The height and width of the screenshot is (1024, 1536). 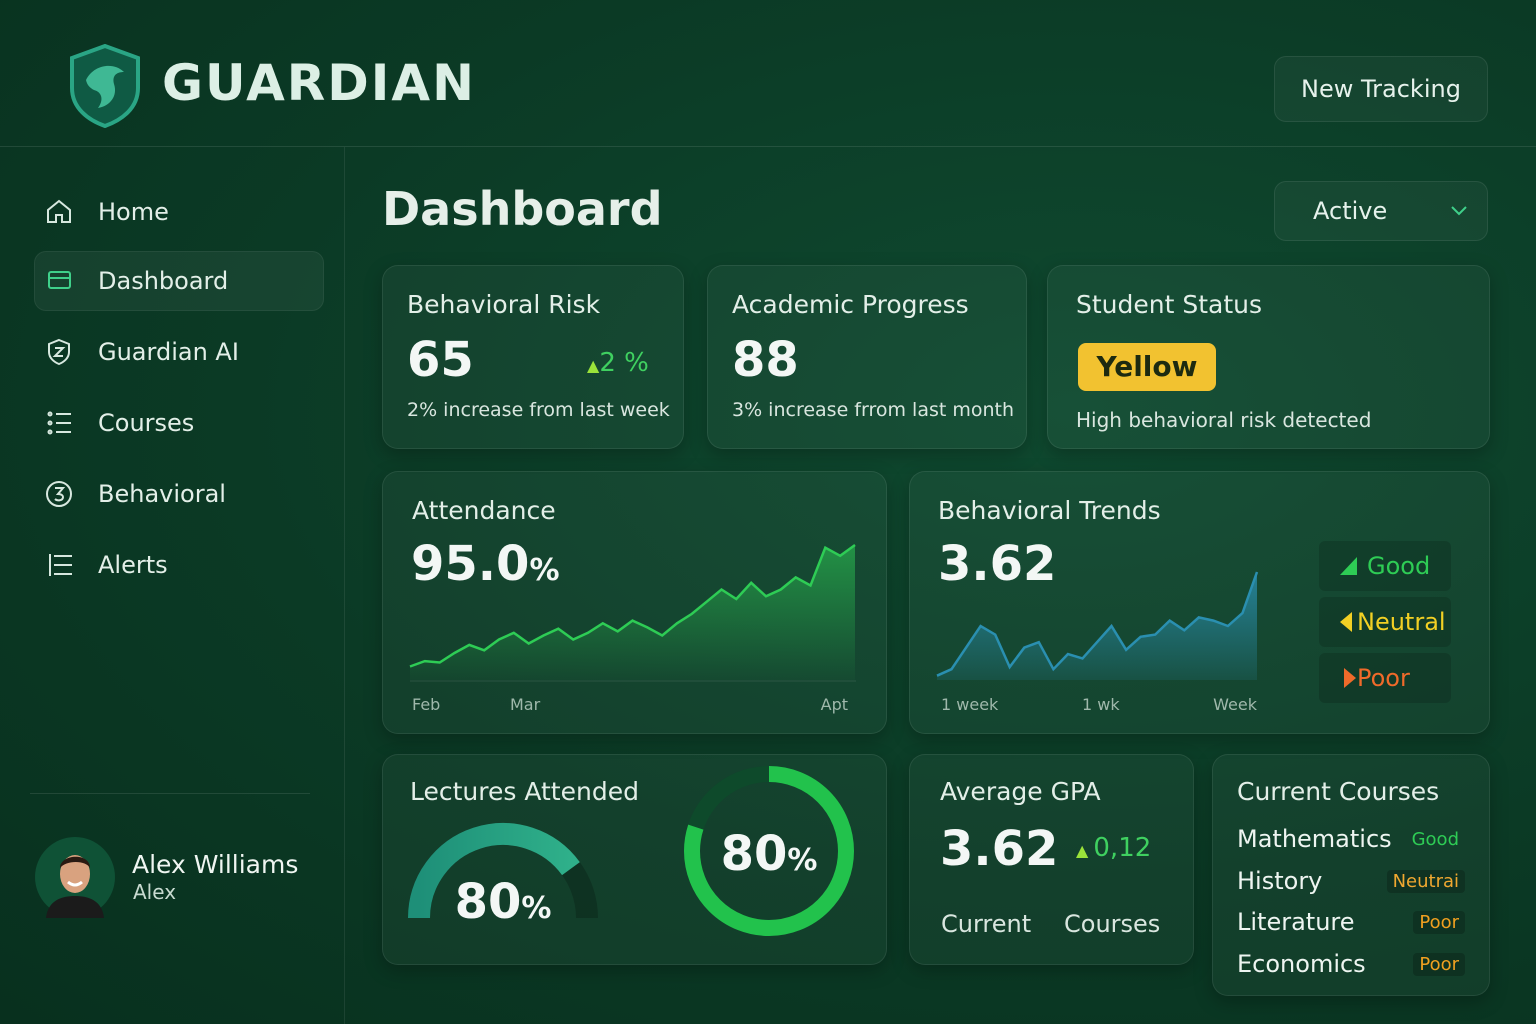 I want to click on card: Attendance 95.0%, so click(x=634, y=602).